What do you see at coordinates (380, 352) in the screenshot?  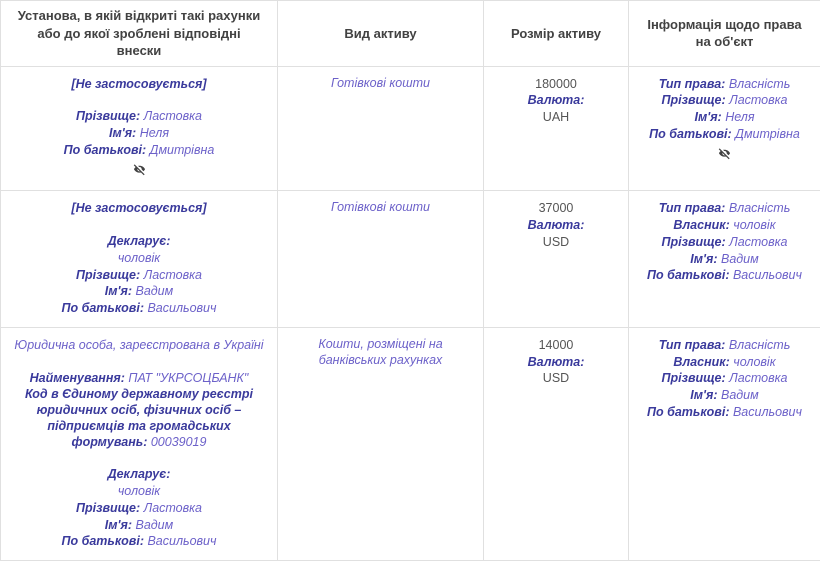 I see `asset-type-text: Кошти, розміщені на банківських рахунках` at bounding box center [380, 352].